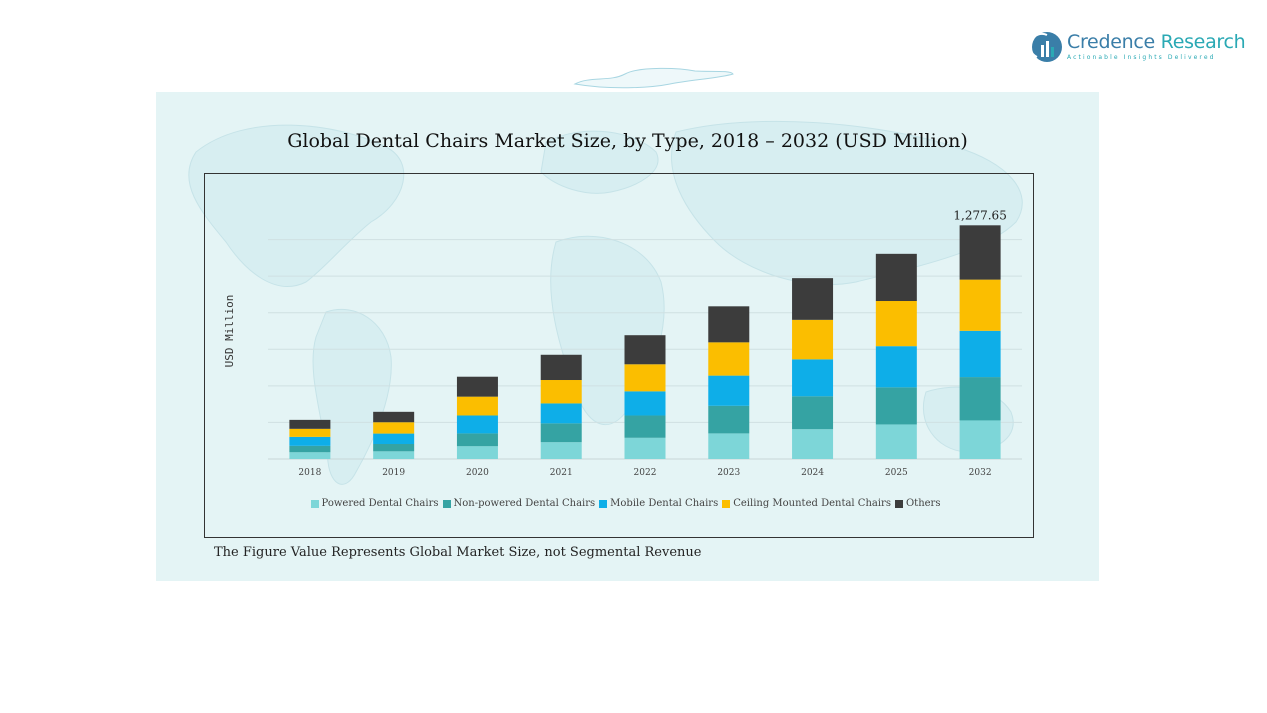 The width and height of the screenshot is (1267, 713). Describe the element at coordinates (1141, 57) in the screenshot. I see `brand-tagline: Actionable Insights Delivered` at that location.